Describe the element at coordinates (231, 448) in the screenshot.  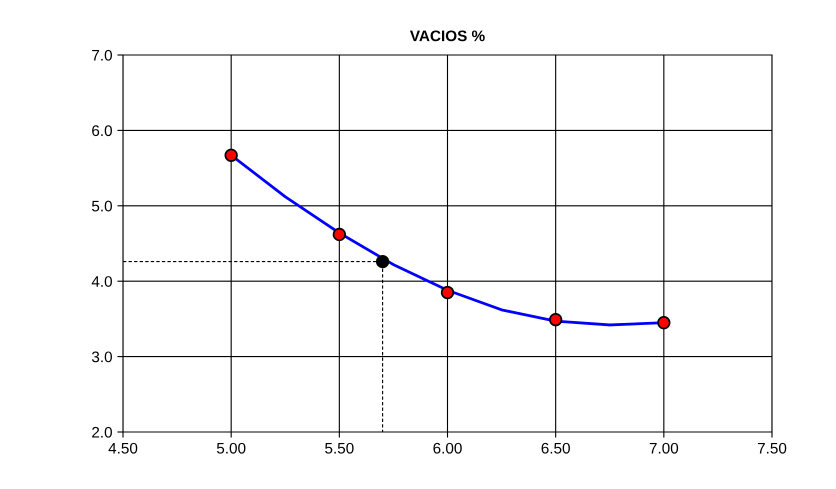
I see `x-tick-label: 5.00` at that location.